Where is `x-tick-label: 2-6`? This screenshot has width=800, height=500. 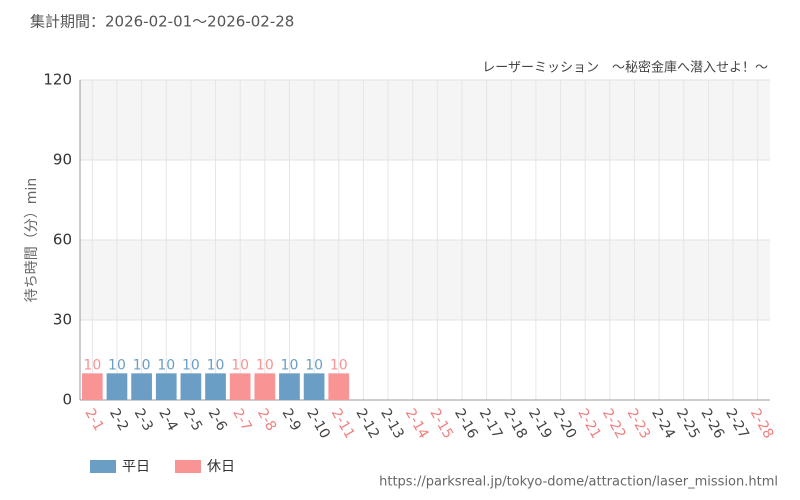
x-tick-label: 2-6 is located at coordinates (217, 420).